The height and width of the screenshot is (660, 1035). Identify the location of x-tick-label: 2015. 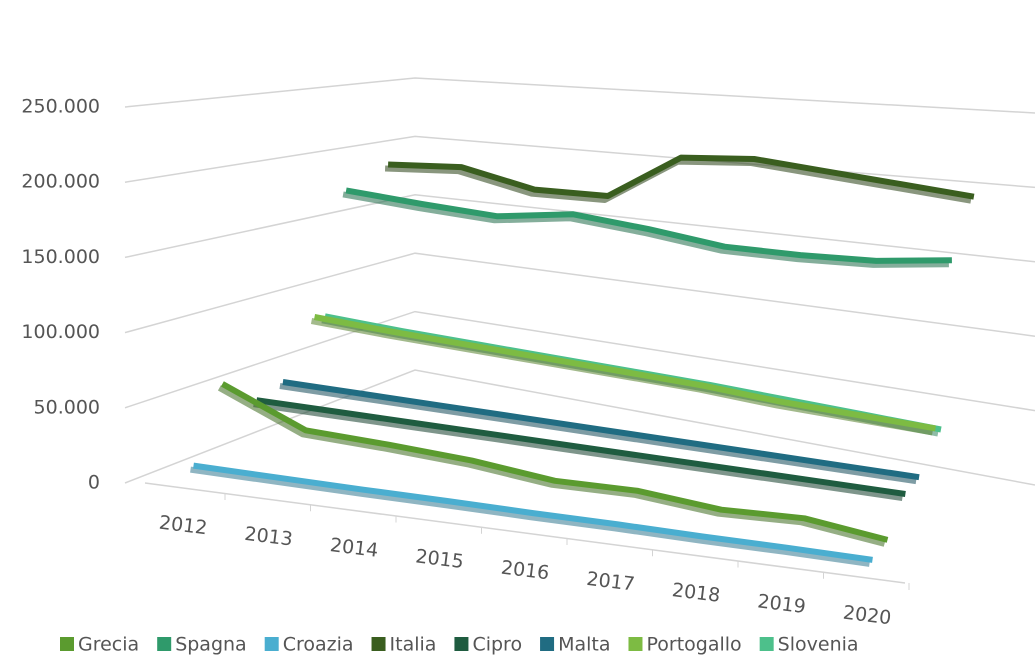
(439, 559).